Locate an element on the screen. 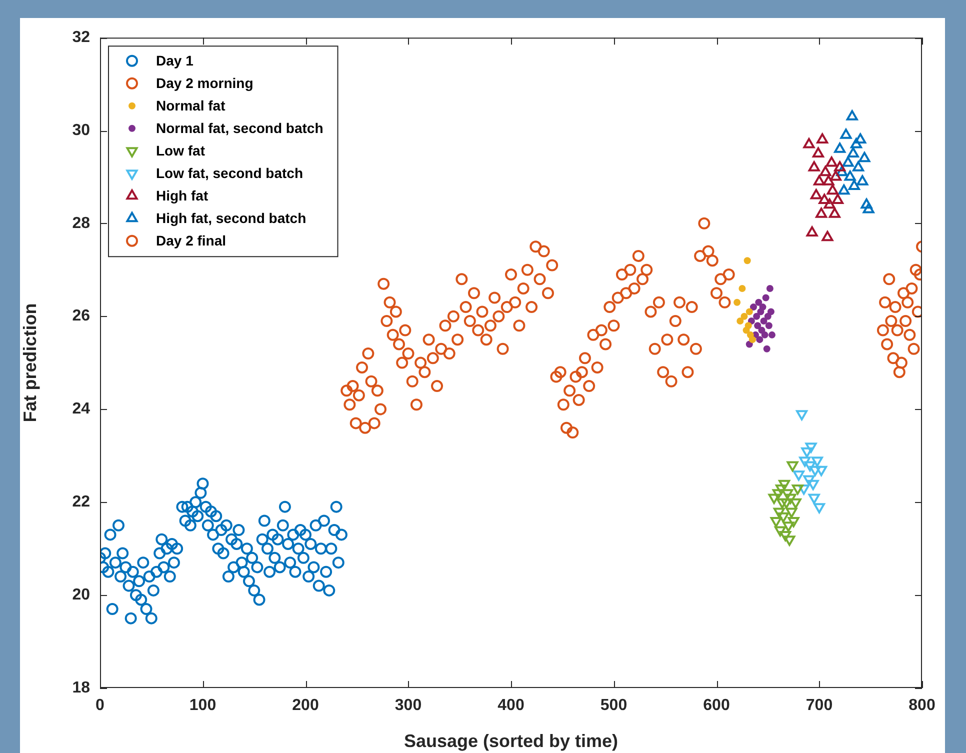  x-axis-title: Sausage (sorted by time) is located at coordinates (511, 741).